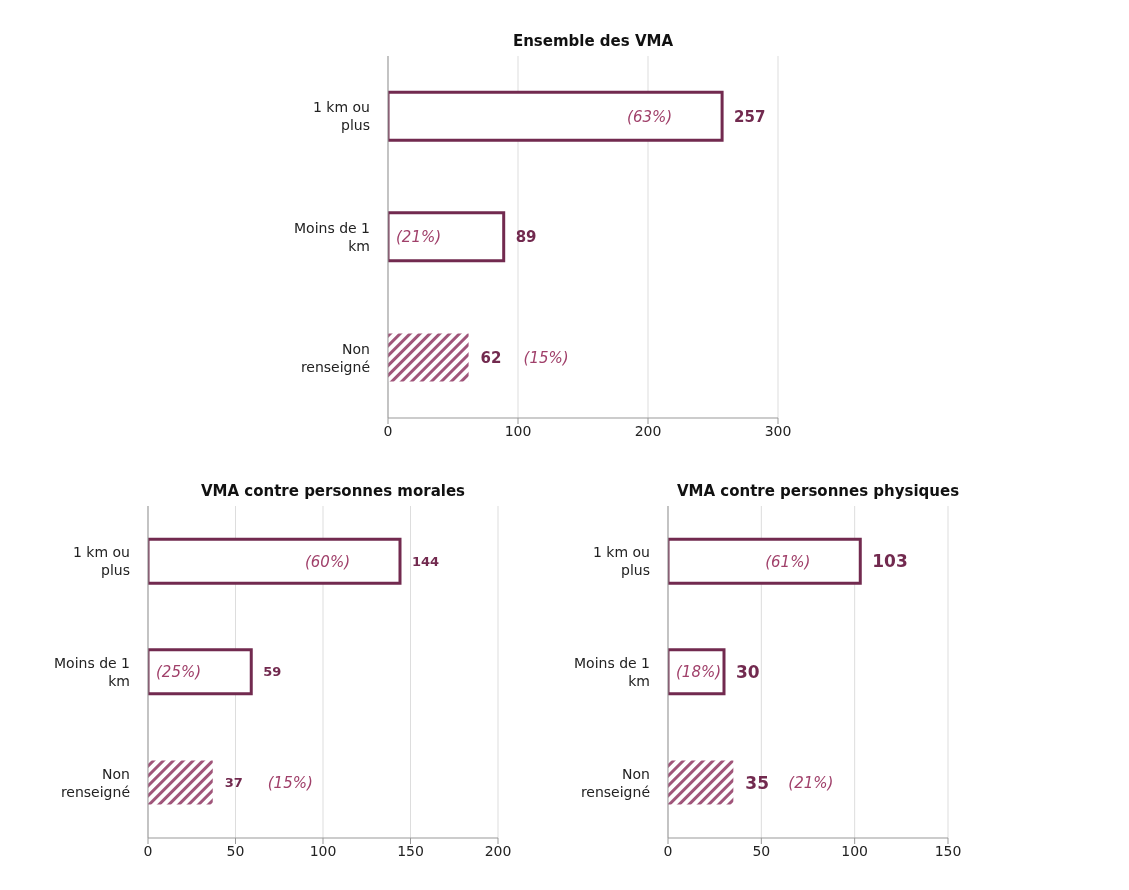 This screenshot has height=890, width=1129. I want to click on data-label: 35, so click(757, 782).